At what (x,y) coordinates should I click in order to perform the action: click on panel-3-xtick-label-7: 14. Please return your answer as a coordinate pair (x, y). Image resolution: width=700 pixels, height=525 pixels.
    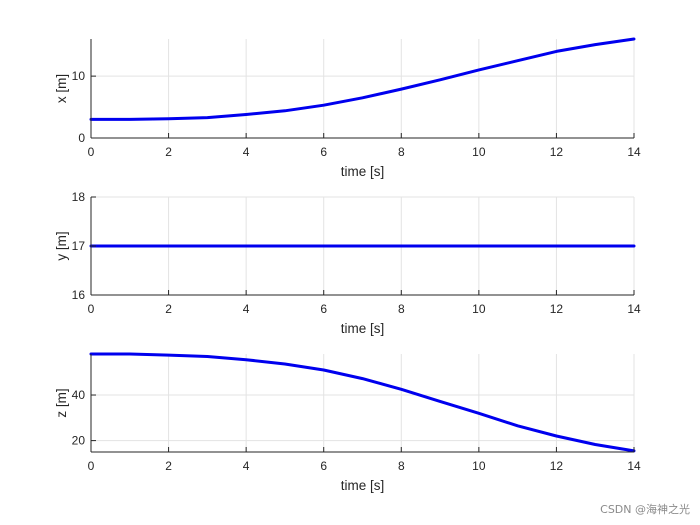
    Looking at the image, I should click on (634, 466).